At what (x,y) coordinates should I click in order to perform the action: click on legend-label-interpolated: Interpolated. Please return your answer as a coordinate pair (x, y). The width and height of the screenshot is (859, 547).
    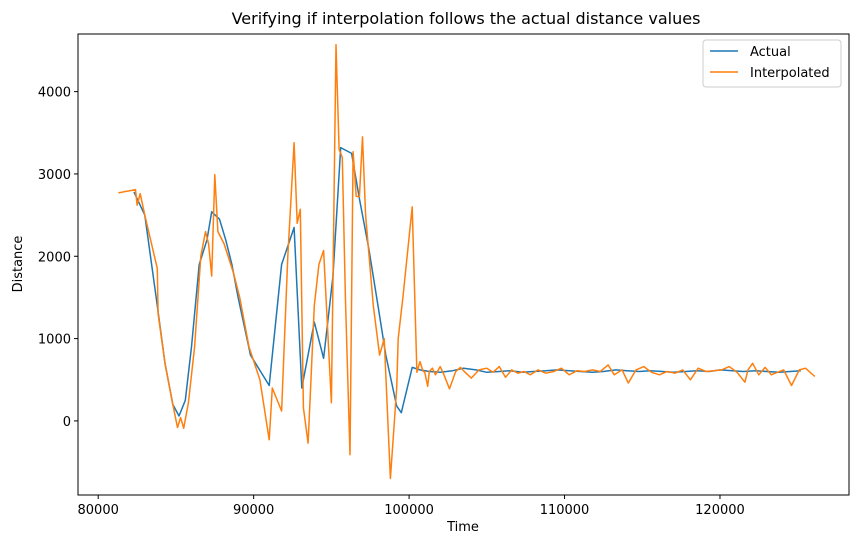
    Looking at the image, I should click on (790, 73).